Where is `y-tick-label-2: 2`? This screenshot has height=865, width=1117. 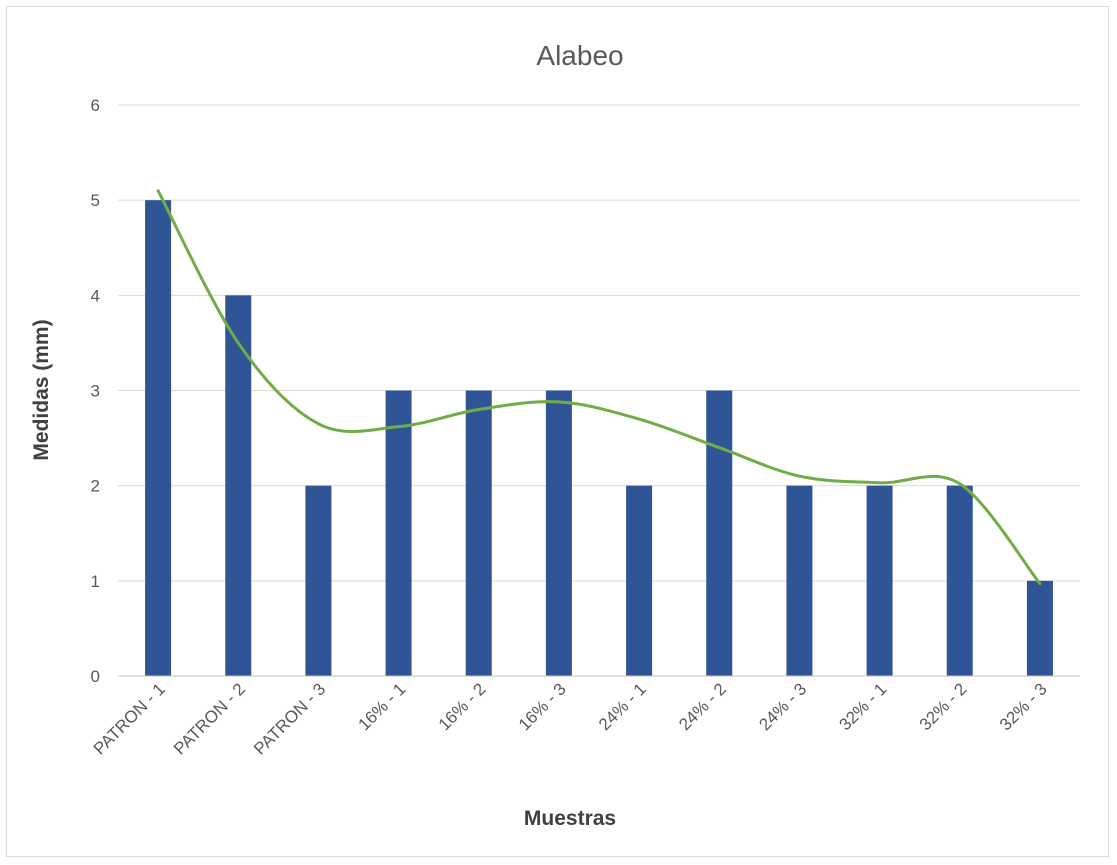
y-tick-label-2: 2 is located at coordinates (95, 486).